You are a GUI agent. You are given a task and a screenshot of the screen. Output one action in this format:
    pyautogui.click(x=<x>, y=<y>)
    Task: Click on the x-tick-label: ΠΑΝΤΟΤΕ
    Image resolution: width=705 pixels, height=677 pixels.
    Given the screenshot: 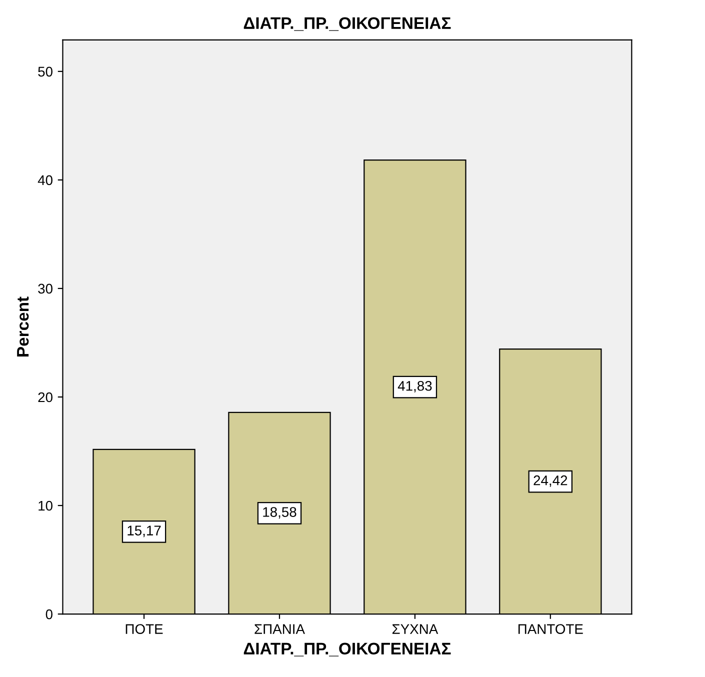 What is the action you would take?
    pyautogui.click(x=550, y=629)
    